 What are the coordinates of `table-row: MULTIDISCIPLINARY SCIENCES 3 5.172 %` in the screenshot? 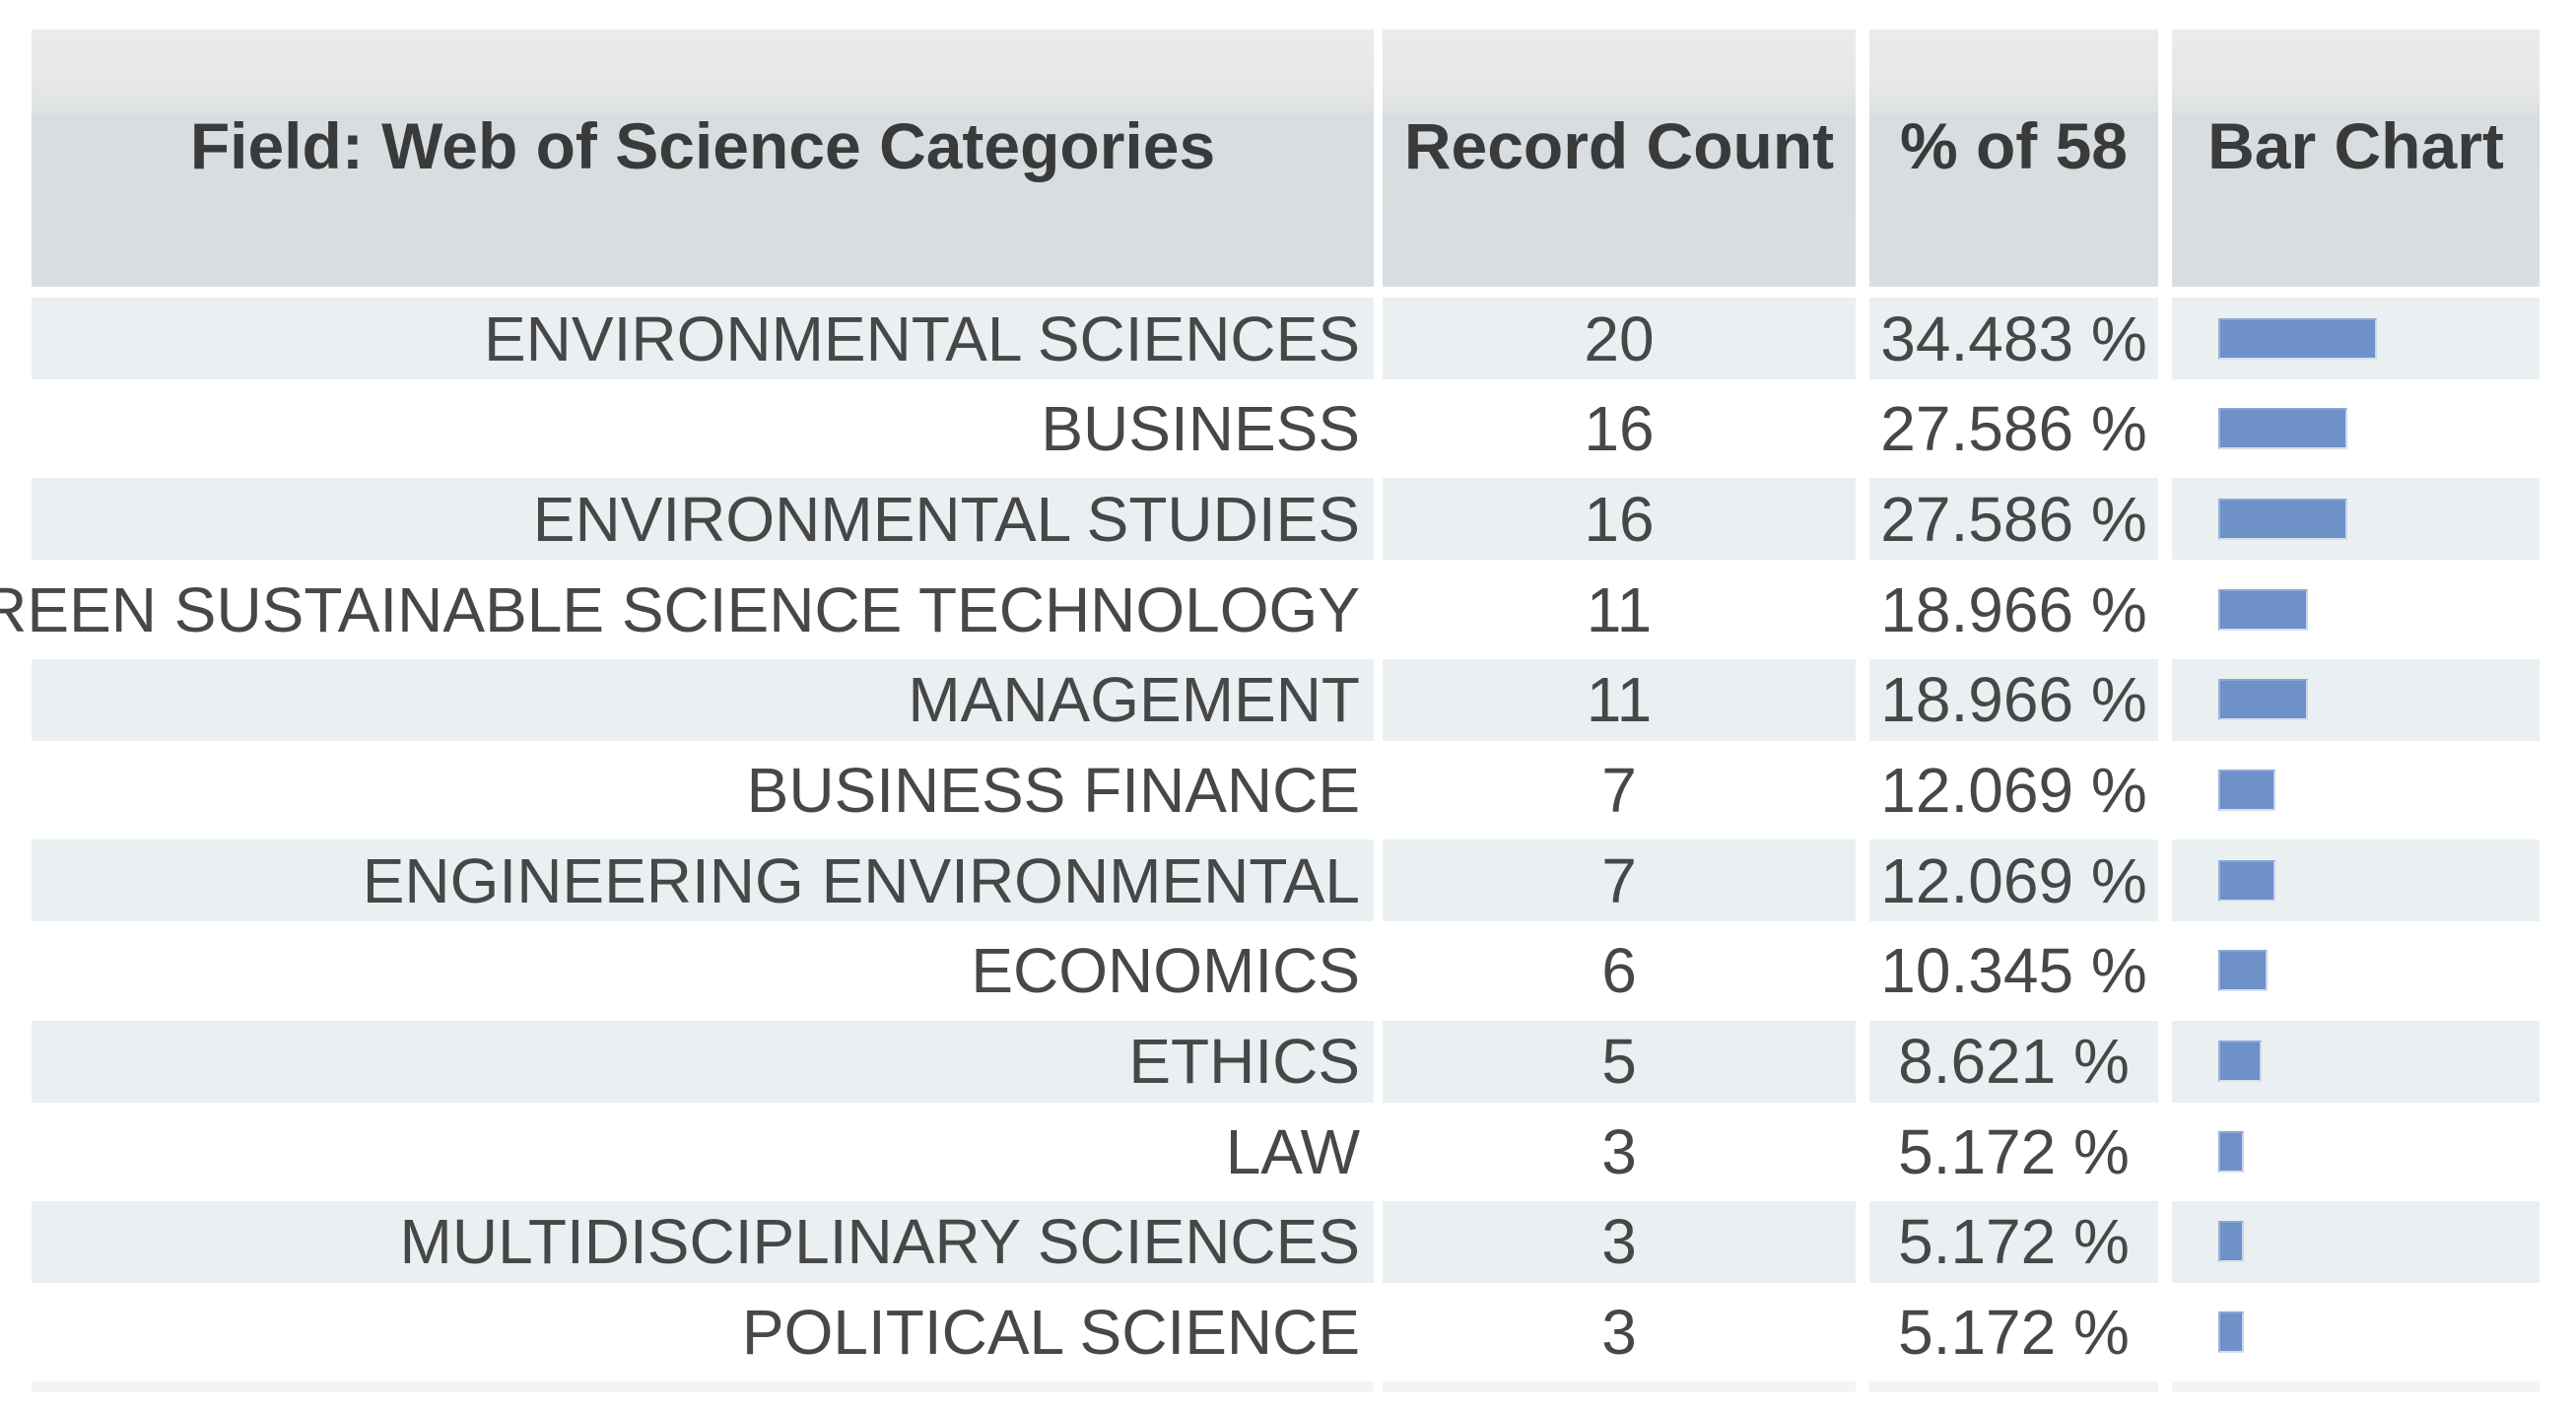 It's located at (1286, 1241).